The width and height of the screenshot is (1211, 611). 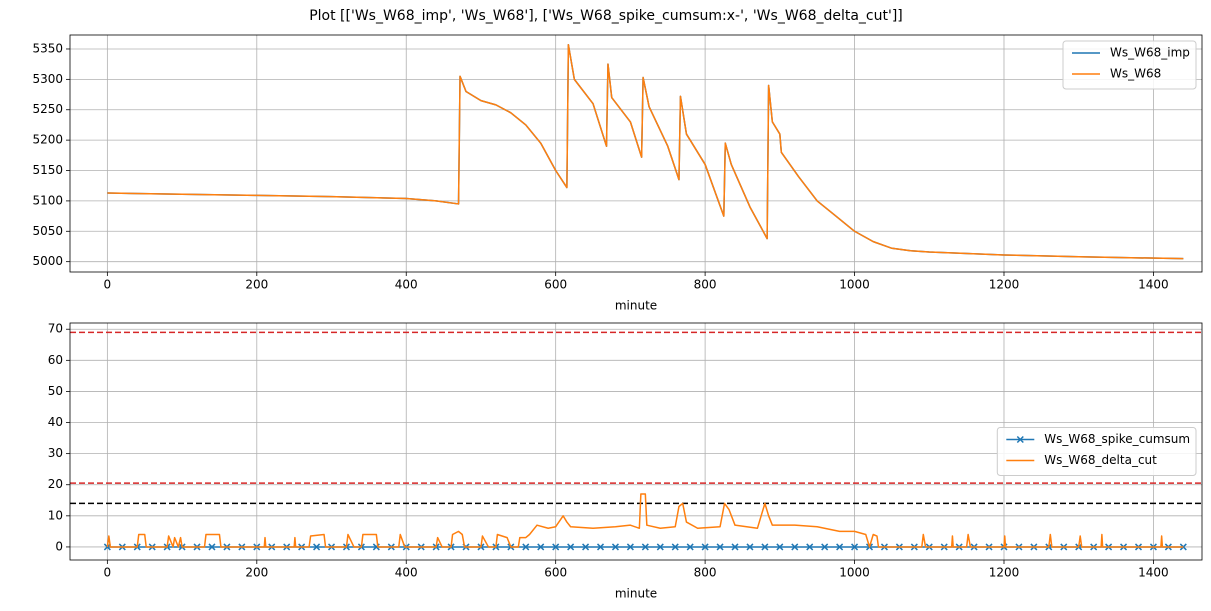 What do you see at coordinates (47, 231) in the screenshot?
I see `y-tick-label: 5050` at bounding box center [47, 231].